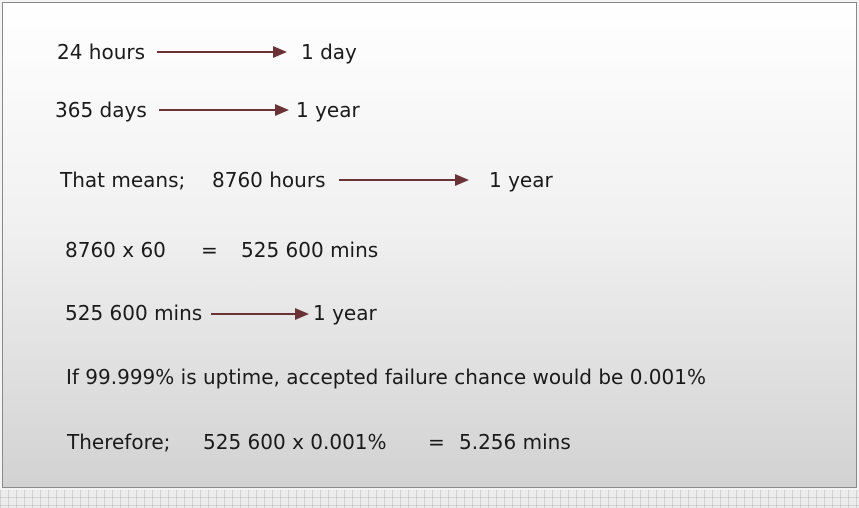 The image size is (859, 508). I want to click on minutes-per-year-label: 525 600 mins, so click(134, 313).